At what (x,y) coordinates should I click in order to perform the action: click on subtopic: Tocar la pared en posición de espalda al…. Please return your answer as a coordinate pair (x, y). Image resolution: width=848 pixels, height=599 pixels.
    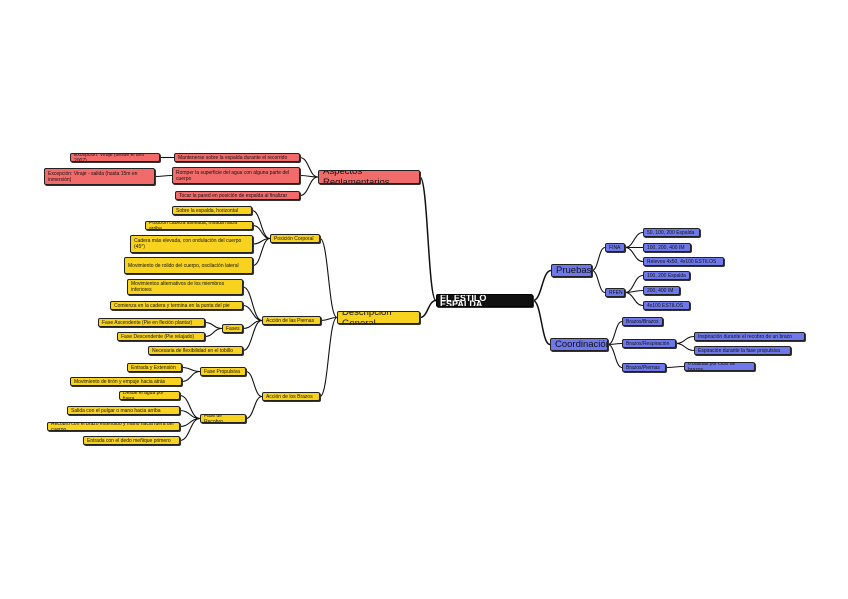
    Looking at the image, I should click on (237, 195).